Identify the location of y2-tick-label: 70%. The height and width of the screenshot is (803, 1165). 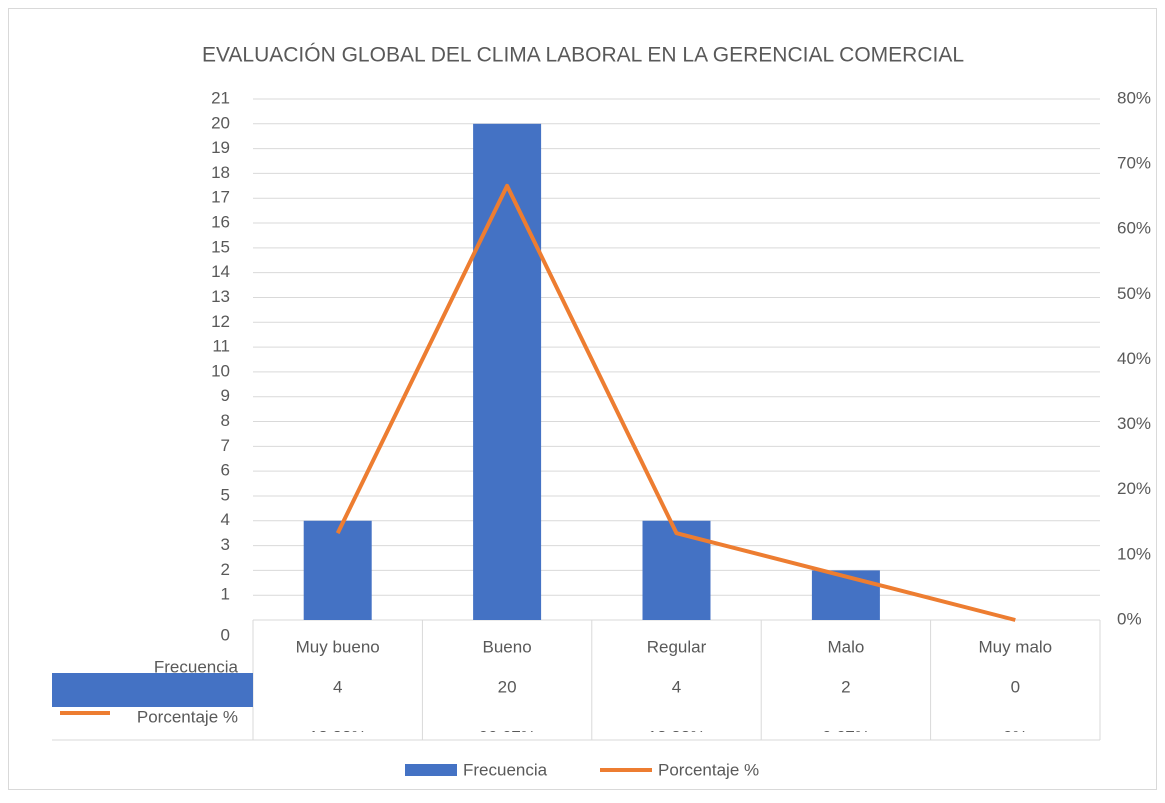
(1134, 163).